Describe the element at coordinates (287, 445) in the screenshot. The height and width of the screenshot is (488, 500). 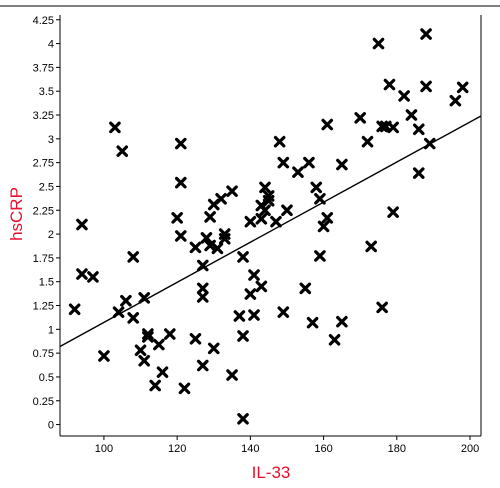
I see `x-axis-ticks: 100 120 140 160 180 200` at that location.